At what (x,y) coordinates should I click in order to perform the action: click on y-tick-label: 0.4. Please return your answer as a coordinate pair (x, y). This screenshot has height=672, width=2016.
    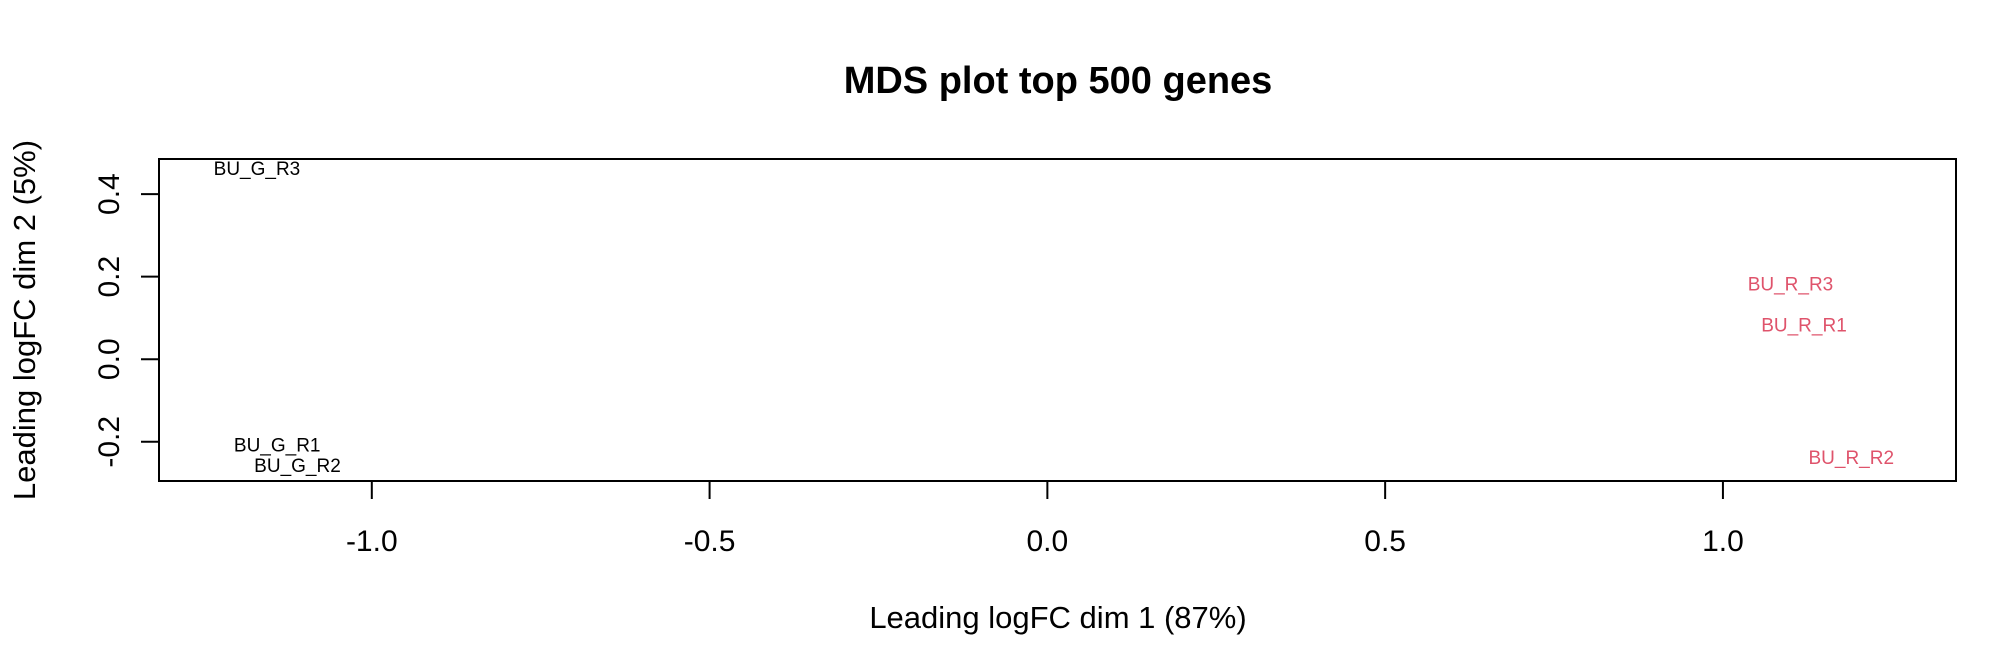
    Looking at the image, I should click on (109, 194).